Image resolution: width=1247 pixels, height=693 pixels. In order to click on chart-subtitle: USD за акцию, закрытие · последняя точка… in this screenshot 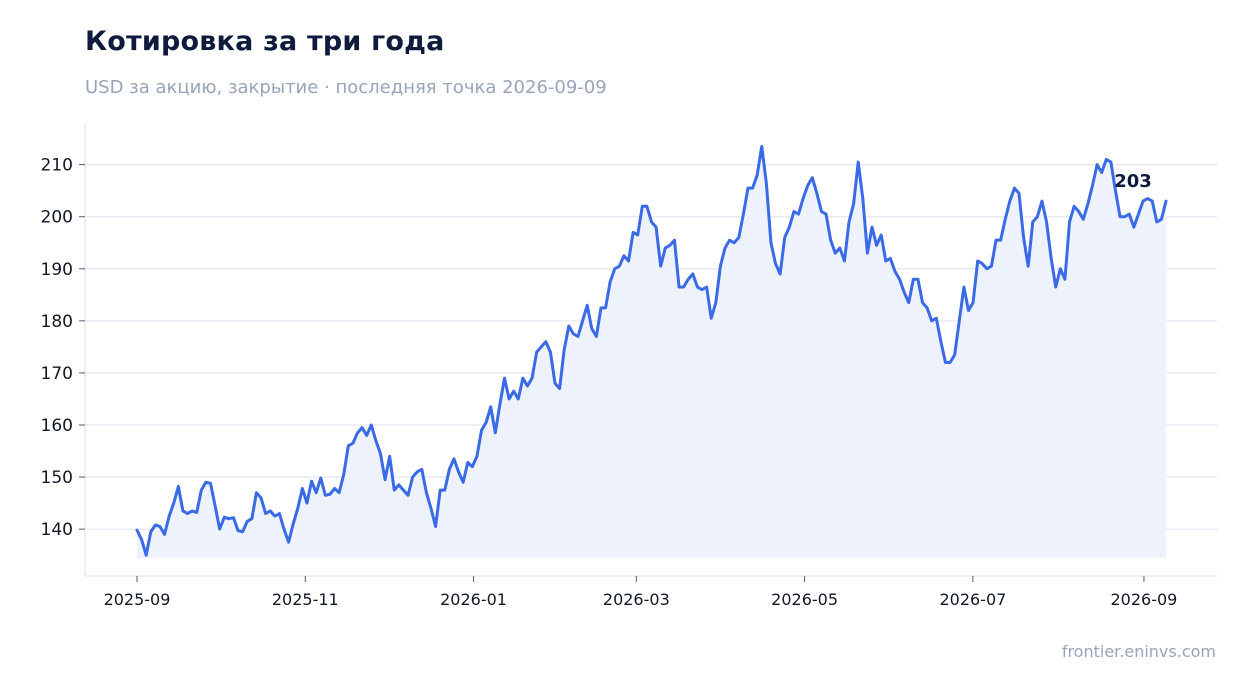, I will do `click(346, 87)`.